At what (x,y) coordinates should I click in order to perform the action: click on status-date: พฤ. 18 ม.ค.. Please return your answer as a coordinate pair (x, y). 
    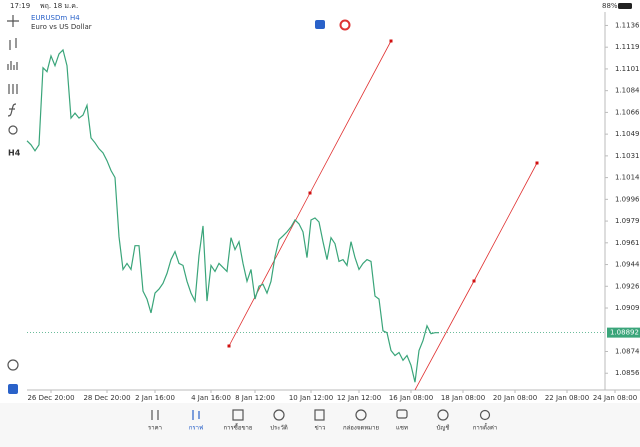
    Looking at the image, I should click on (59, 6).